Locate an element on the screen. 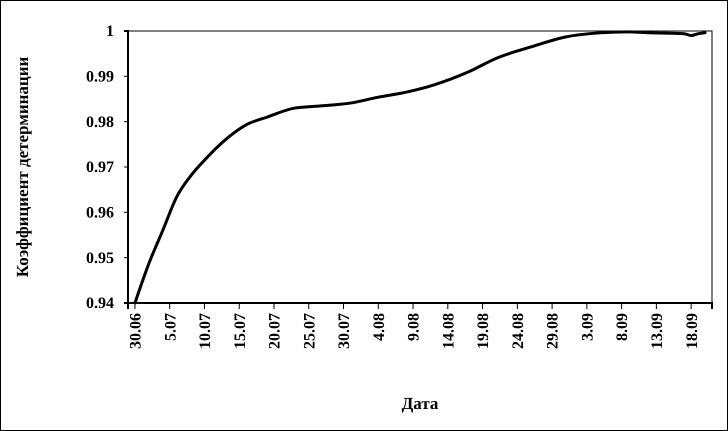  x-tick-label: 14.08 is located at coordinates (449, 331).